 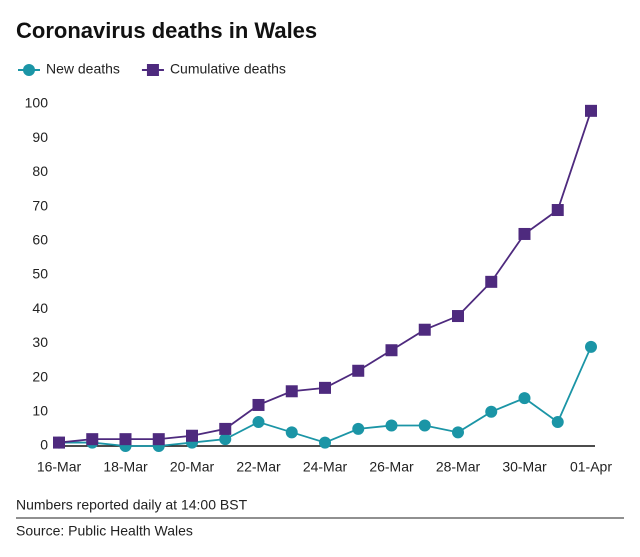 What do you see at coordinates (40, 205) in the screenshot?
I see `y-tick-label: 70` at bounding box center [40, 205].